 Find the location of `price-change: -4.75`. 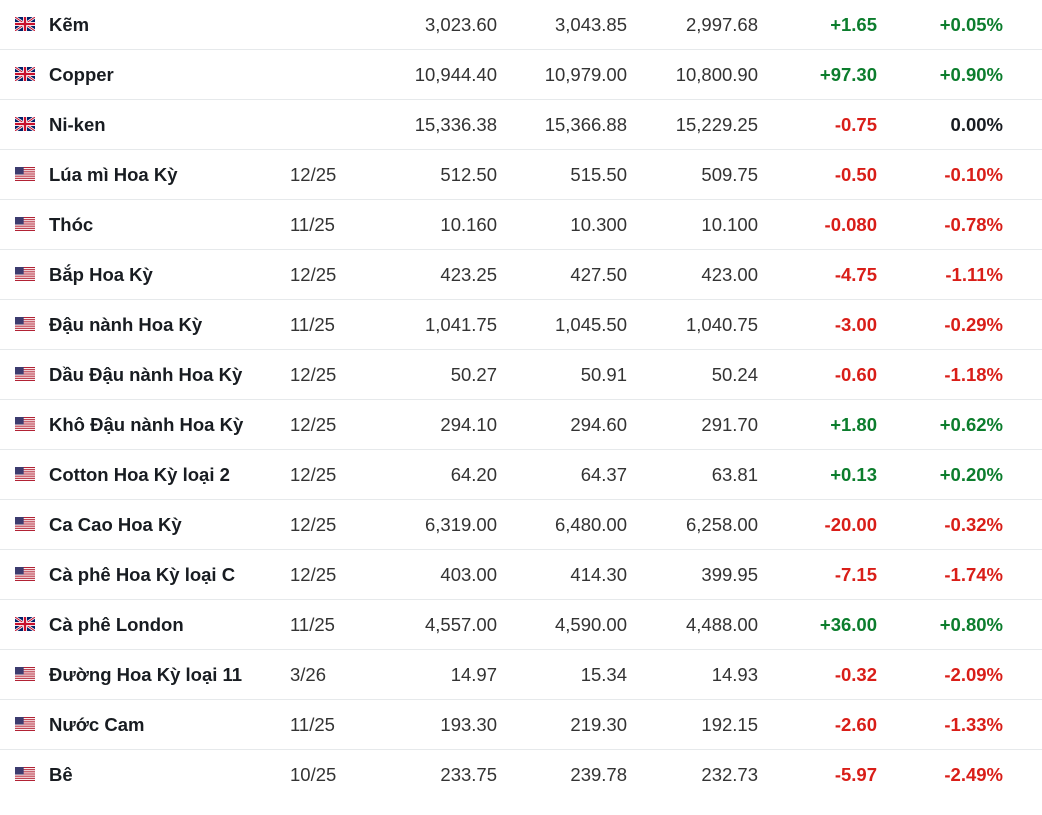

price-change: -4.75 is located at coordinates (855, 274).